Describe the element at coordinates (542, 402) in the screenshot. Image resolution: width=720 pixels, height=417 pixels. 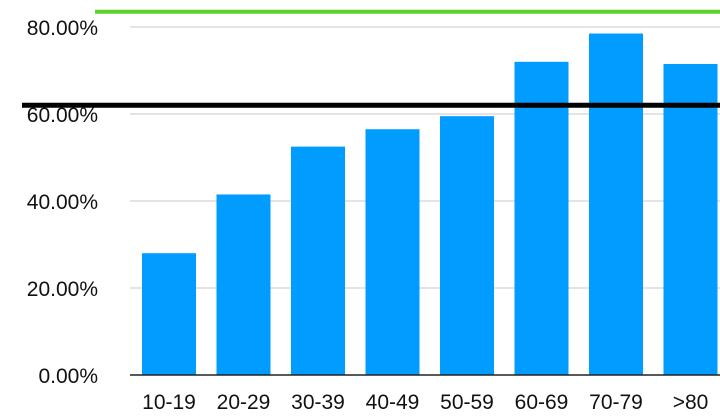
I see `x-tick-label: 60-69` at that location.